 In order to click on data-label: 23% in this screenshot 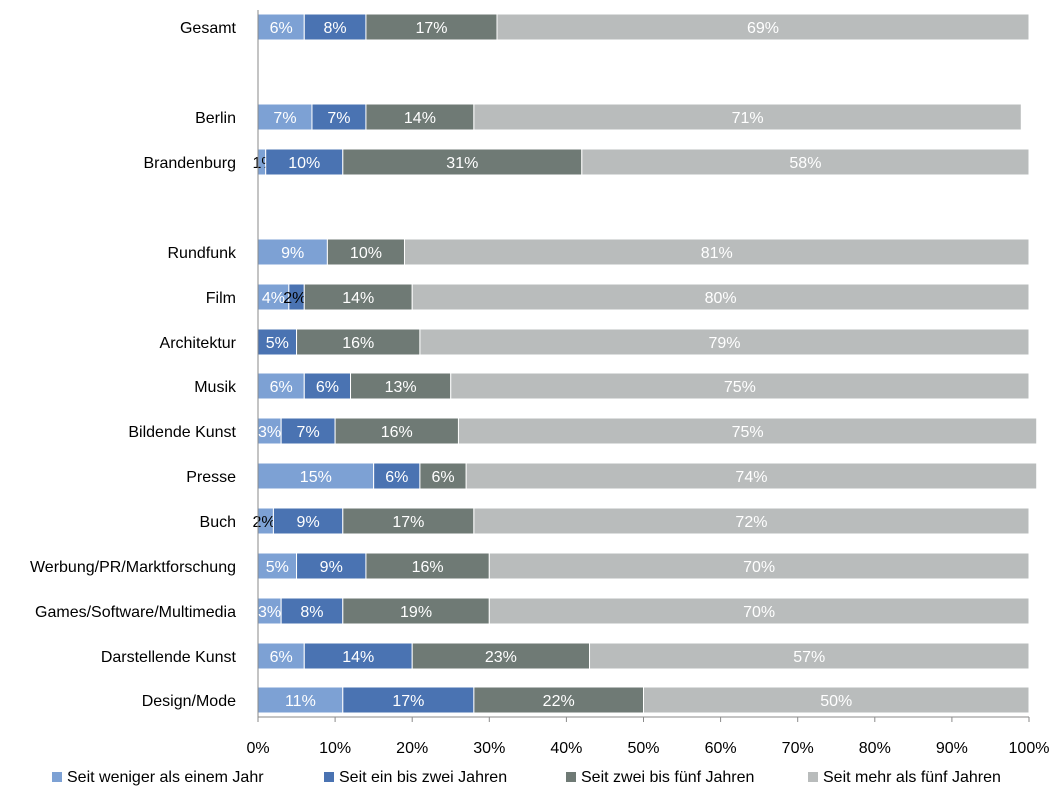, I will do `click(501, 657)`.